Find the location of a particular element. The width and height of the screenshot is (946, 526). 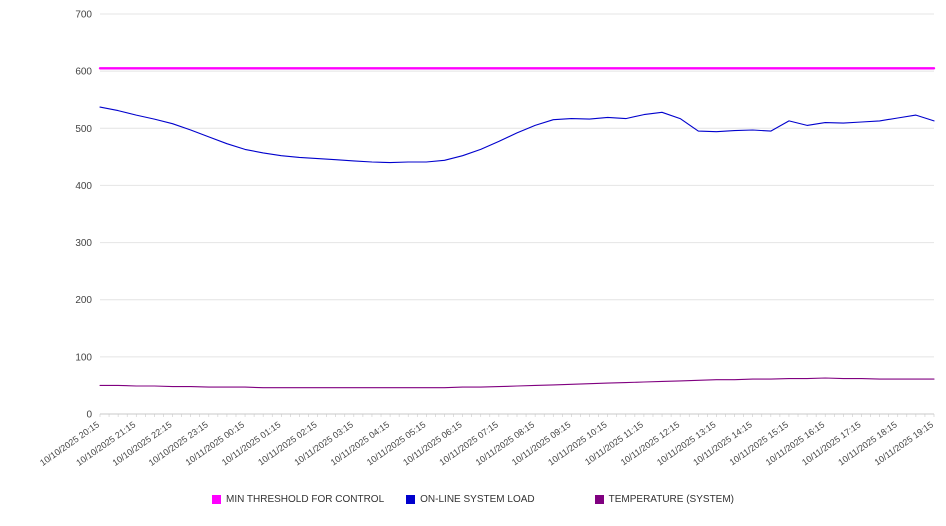

legend-label: TEMPERATURE (SYSTEM) is located at coordinates (671, 499).